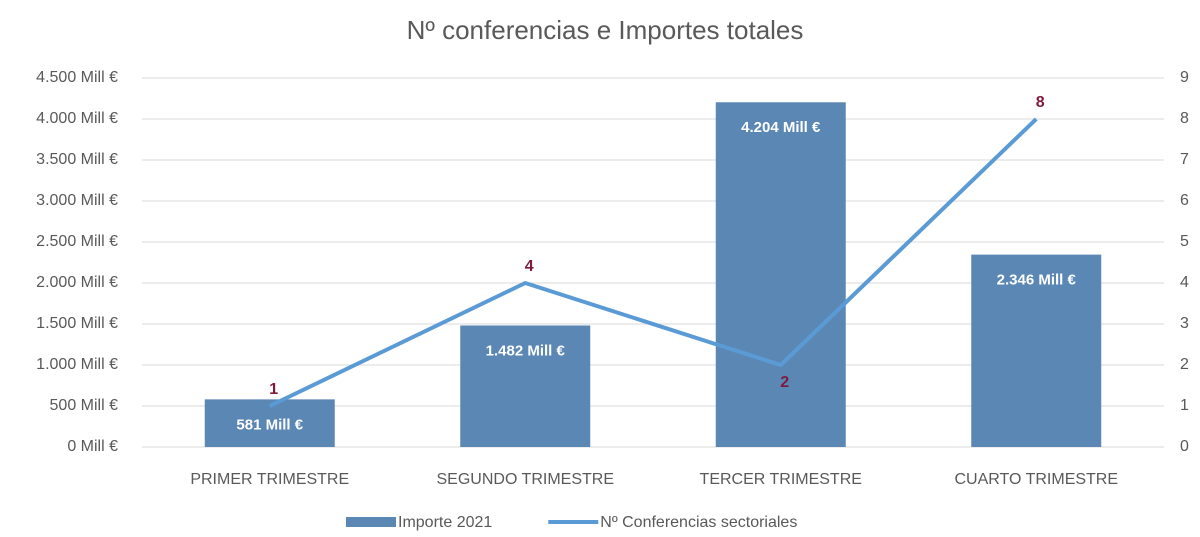 This screenshot has width=1200, height=537. I want to click on x-tick-label: TERCER TRIMESTRE, so click(781, 479).